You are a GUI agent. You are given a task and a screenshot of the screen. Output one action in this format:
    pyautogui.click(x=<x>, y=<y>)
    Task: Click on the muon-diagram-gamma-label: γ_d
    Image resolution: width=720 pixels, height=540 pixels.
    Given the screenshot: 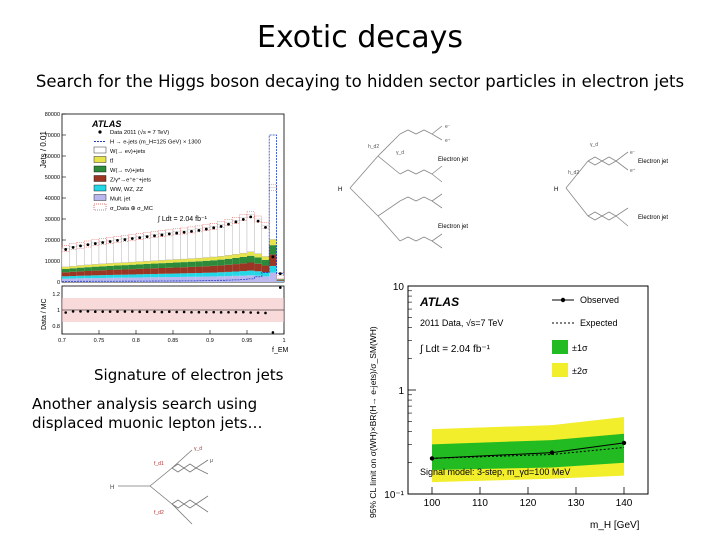 What is the action you would take?
    pyautogui.click(x=198, y=449)
    